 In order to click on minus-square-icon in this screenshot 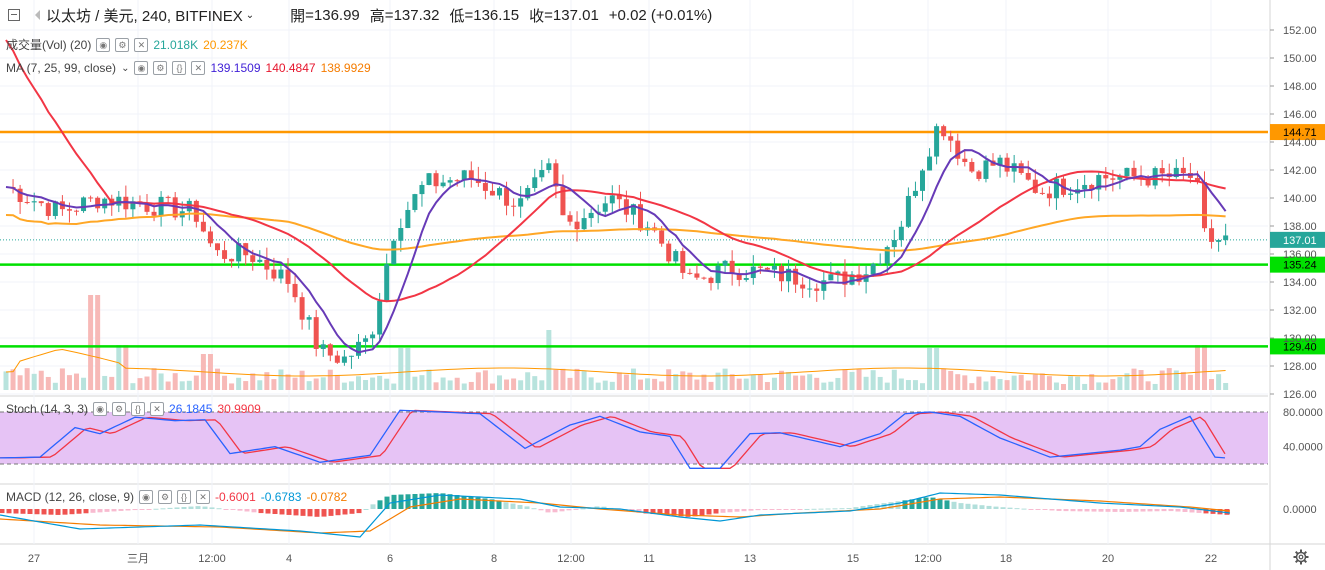, I will do `click(14, 15)`.